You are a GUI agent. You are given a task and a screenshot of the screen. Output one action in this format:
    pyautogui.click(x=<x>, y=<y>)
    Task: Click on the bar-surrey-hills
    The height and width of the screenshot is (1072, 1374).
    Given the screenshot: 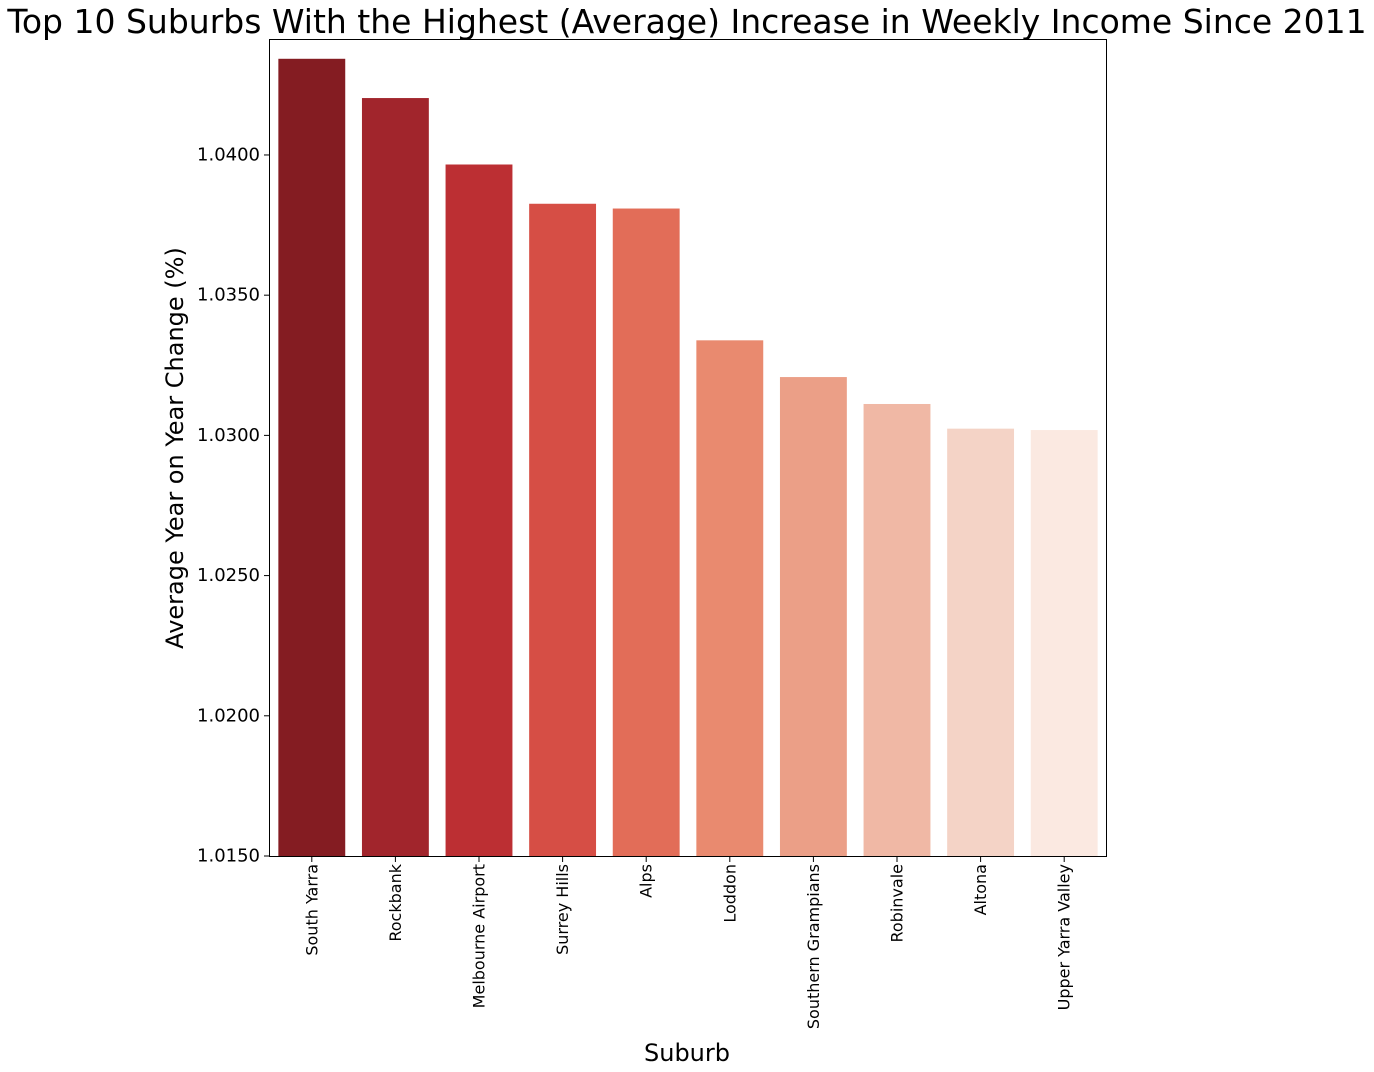 What is the action you would take?
    pyautogui.click(x=563, y=529)
    